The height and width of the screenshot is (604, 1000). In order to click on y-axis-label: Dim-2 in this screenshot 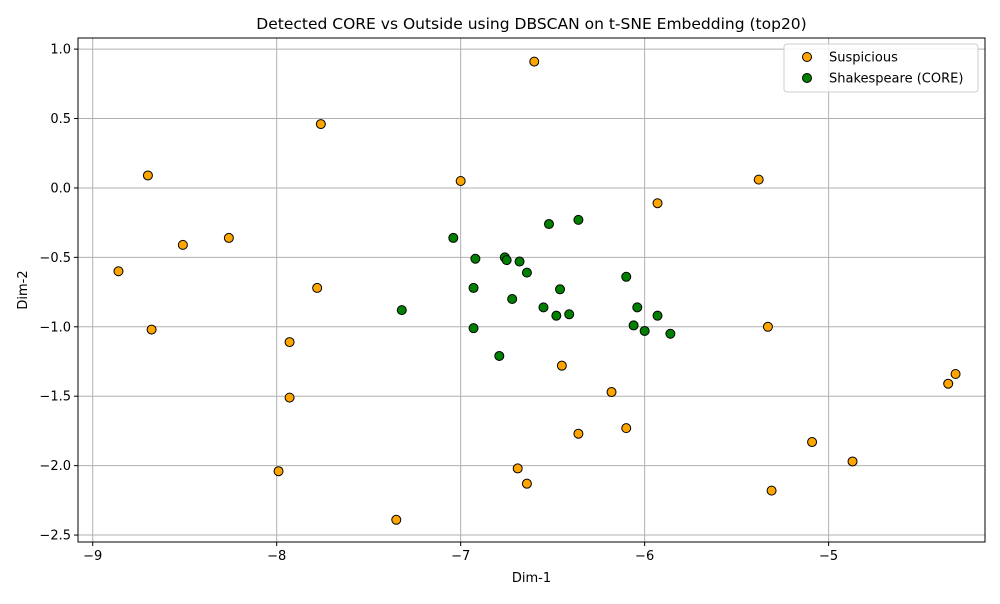, I will do `click(23, 289)`.